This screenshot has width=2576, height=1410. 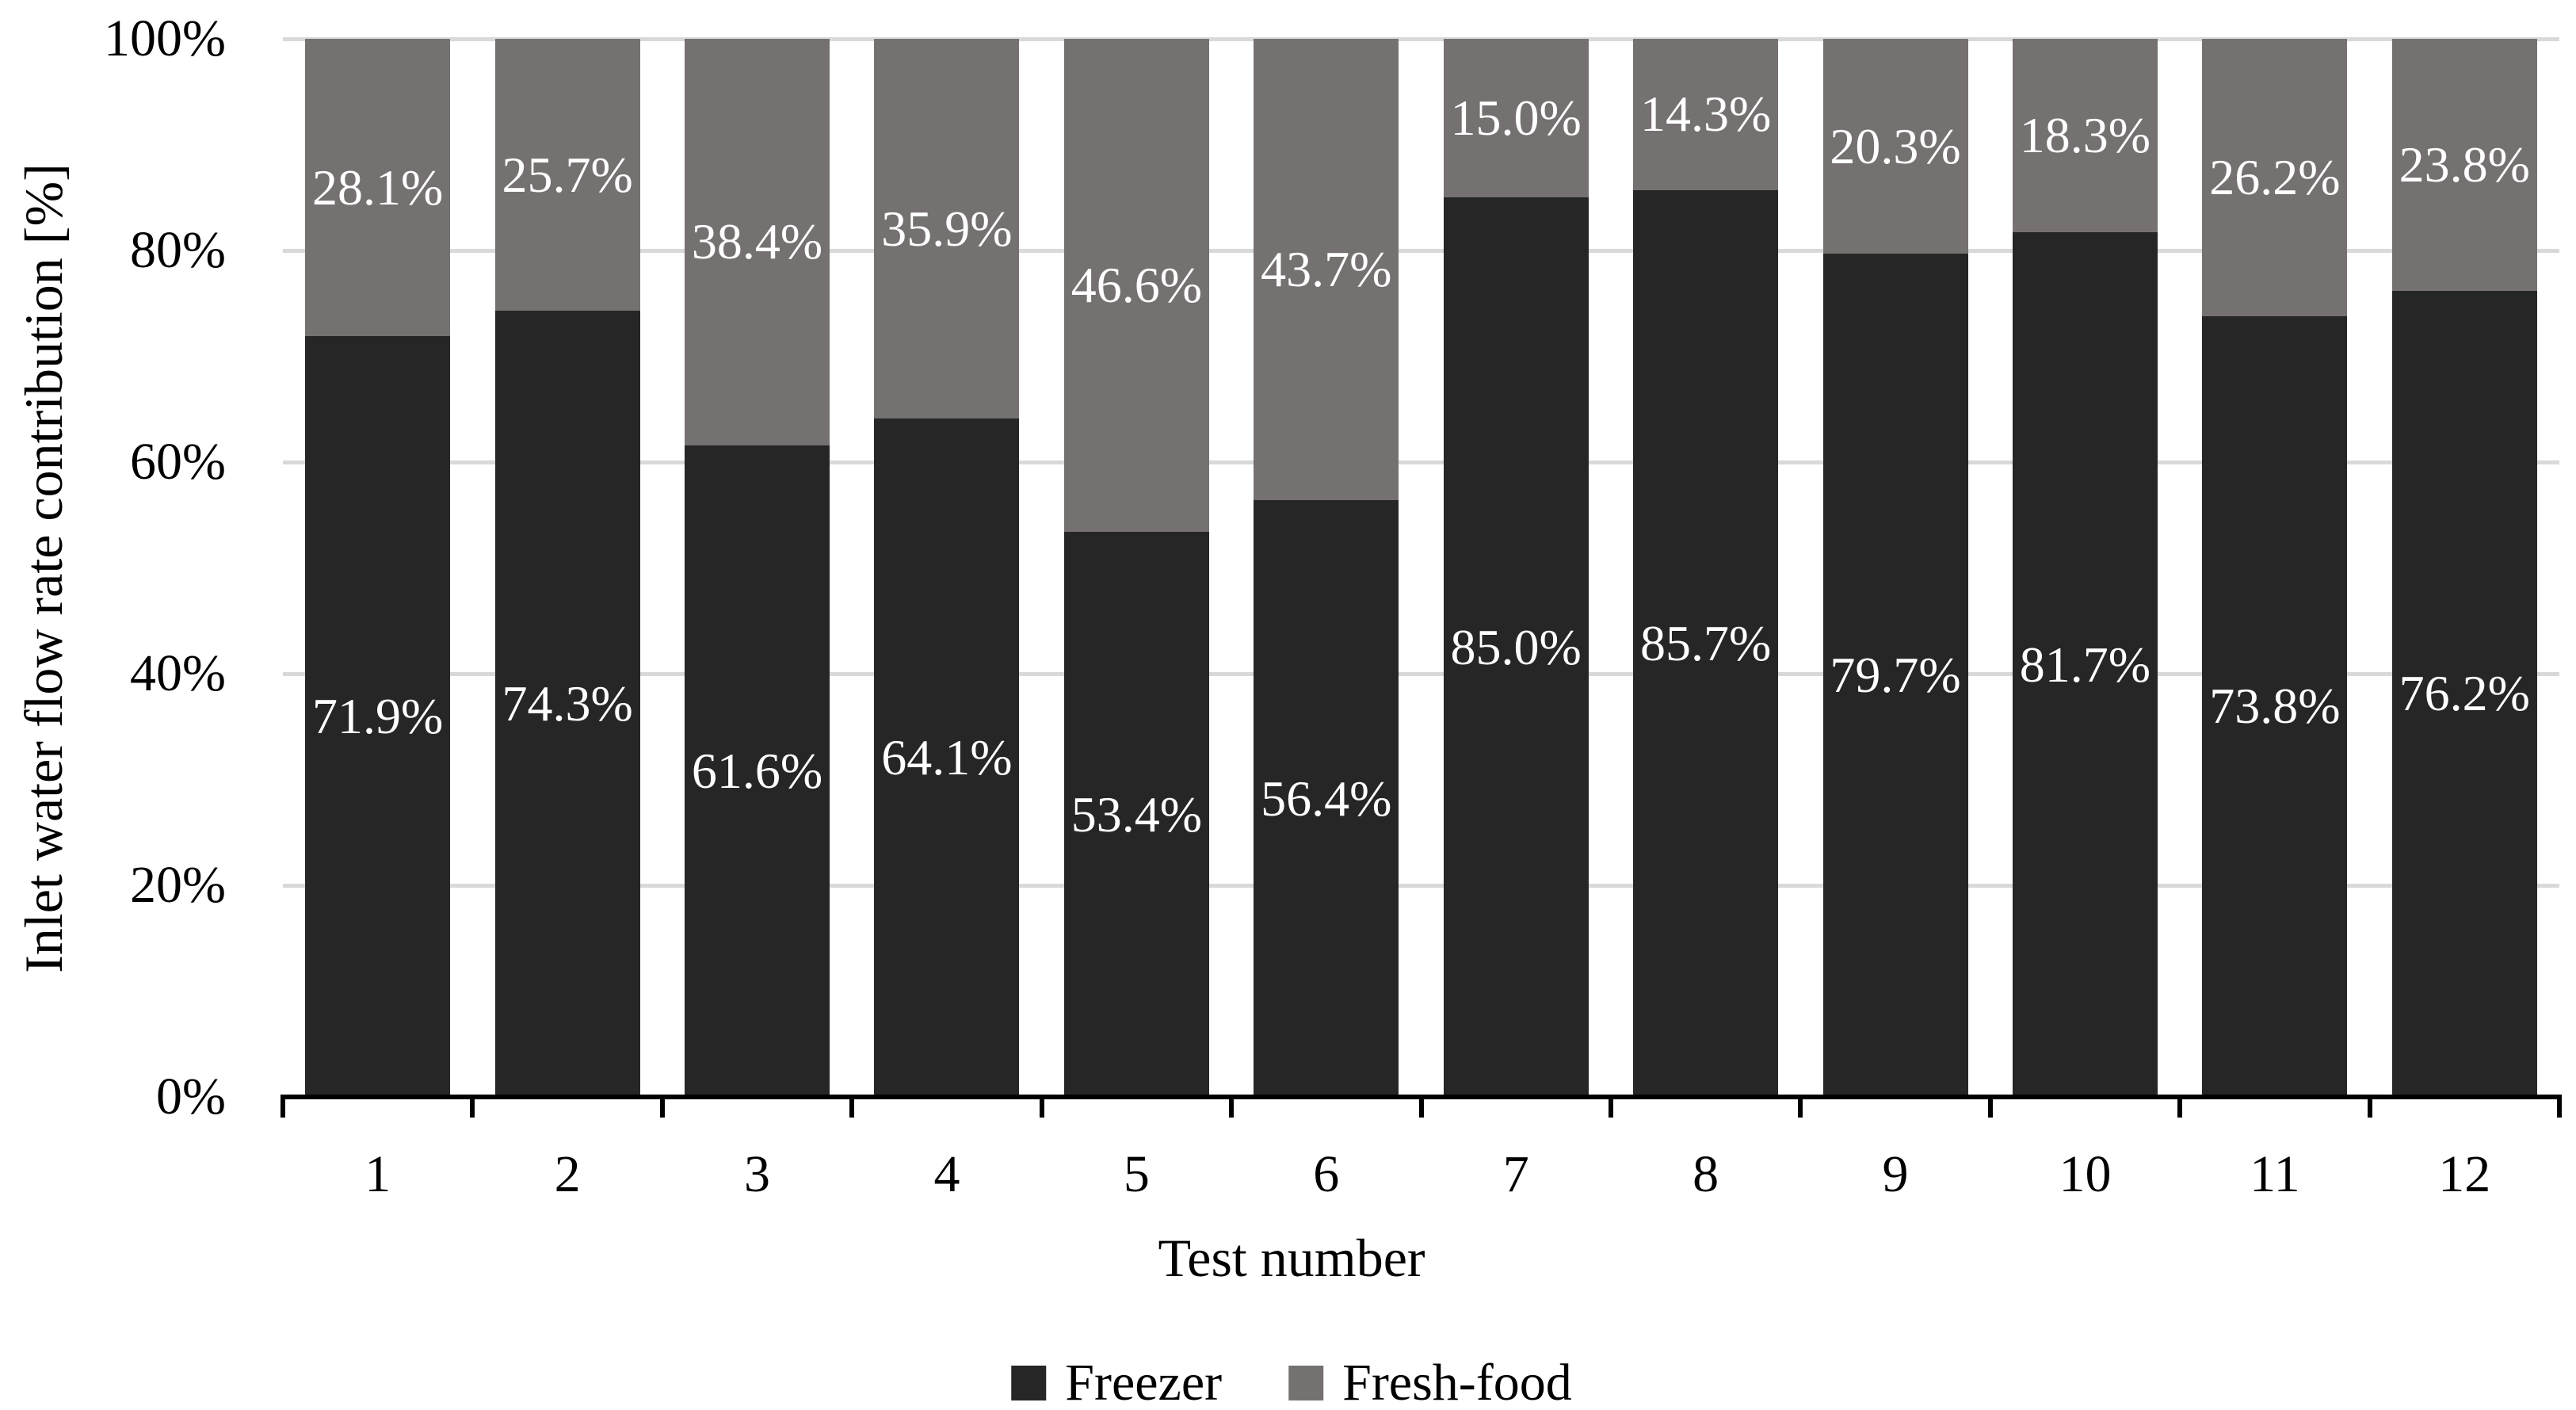 I want to click on data-label-fresh-food-1: 28.1%, so click(x=378, y=187).